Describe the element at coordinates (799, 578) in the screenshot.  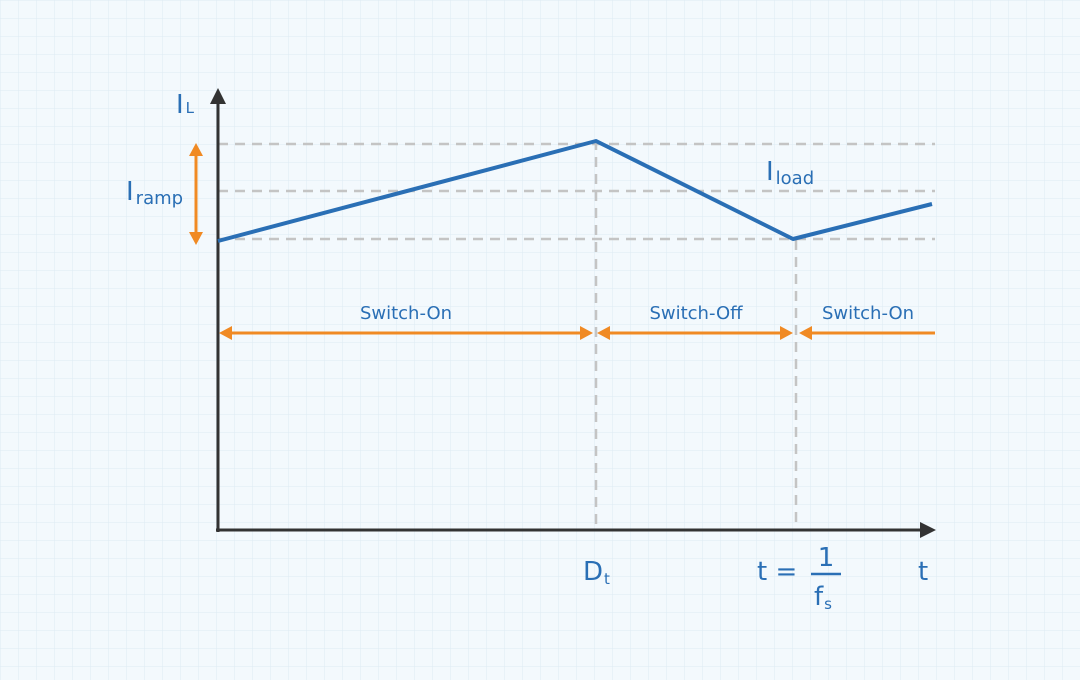
I see `period-label: t = 1 fs` at that location.